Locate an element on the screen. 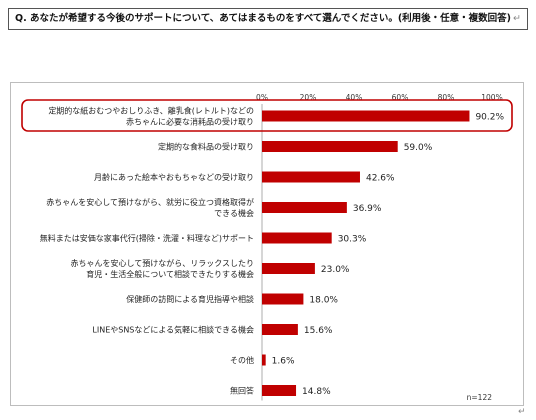 The image size is (536, 420). data-label: 15.6% is located at coordinates (318, 331).